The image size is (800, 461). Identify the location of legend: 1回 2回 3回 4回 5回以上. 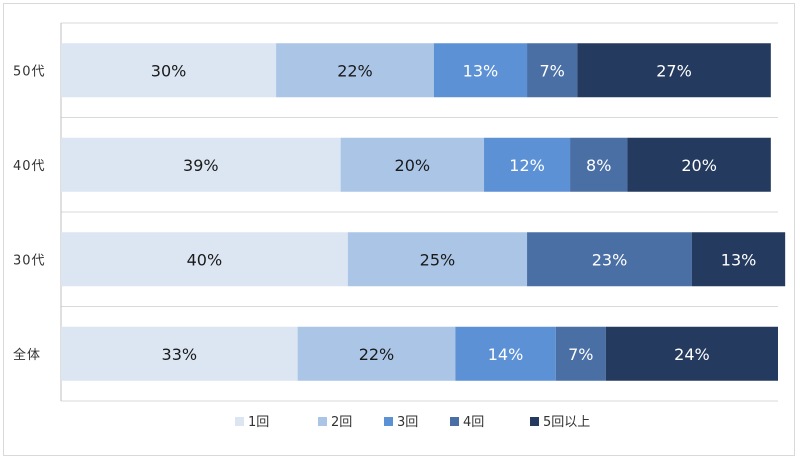
(412, 422).